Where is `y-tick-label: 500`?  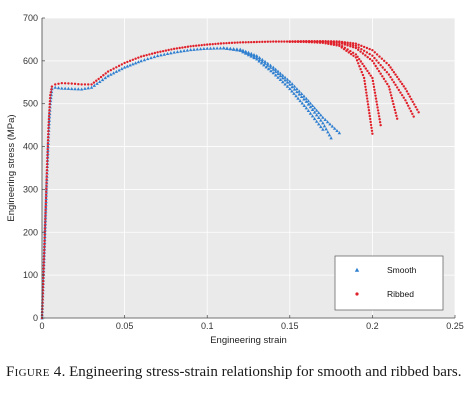
y-tick-label: 500 is located at coordinates (30, 104).